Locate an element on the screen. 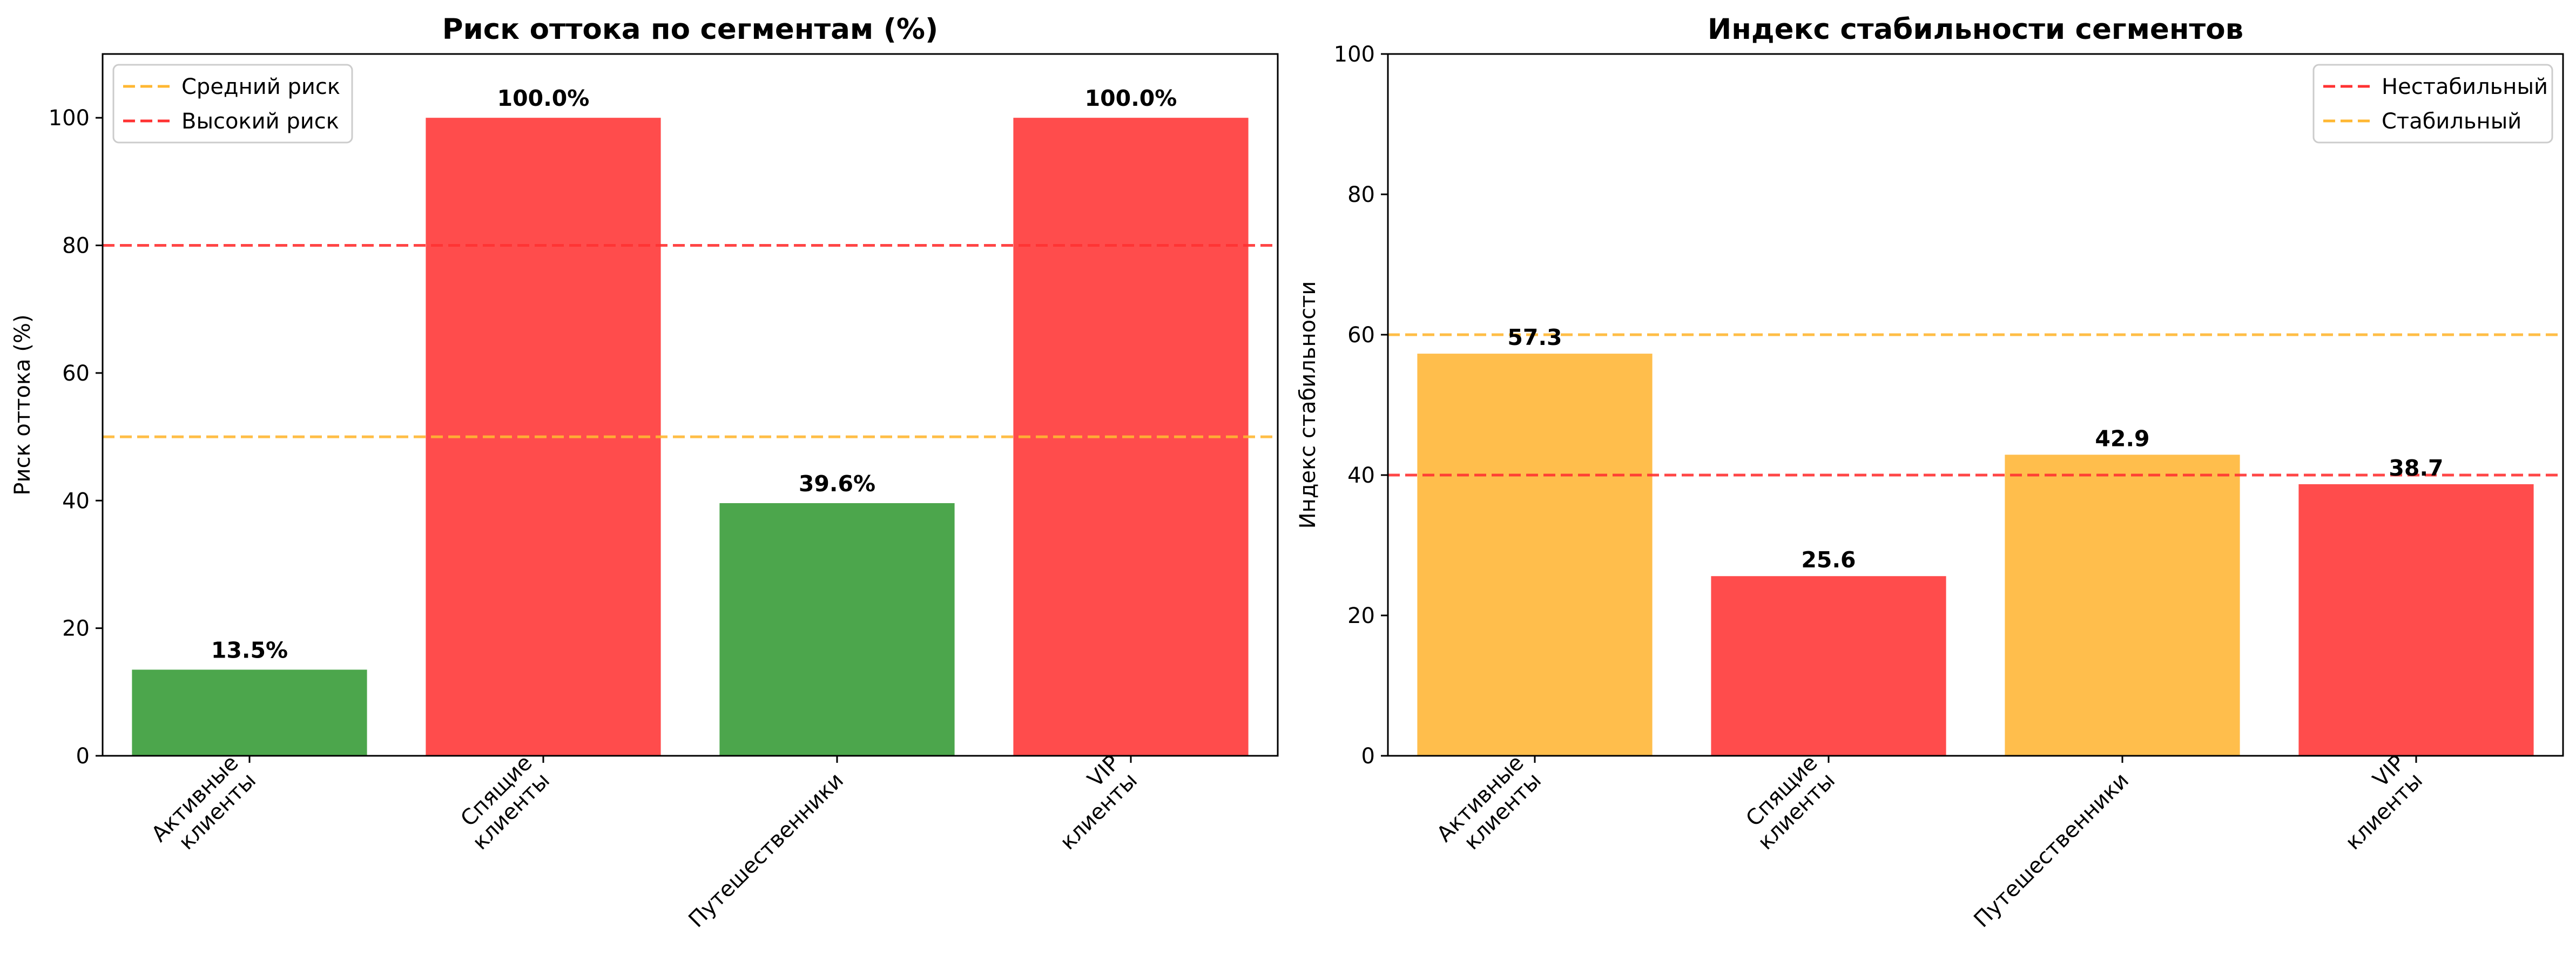 This screenshot has height=955, width=2576. legend: Средний риск Высокий риск is located at coordinates (232, 104).